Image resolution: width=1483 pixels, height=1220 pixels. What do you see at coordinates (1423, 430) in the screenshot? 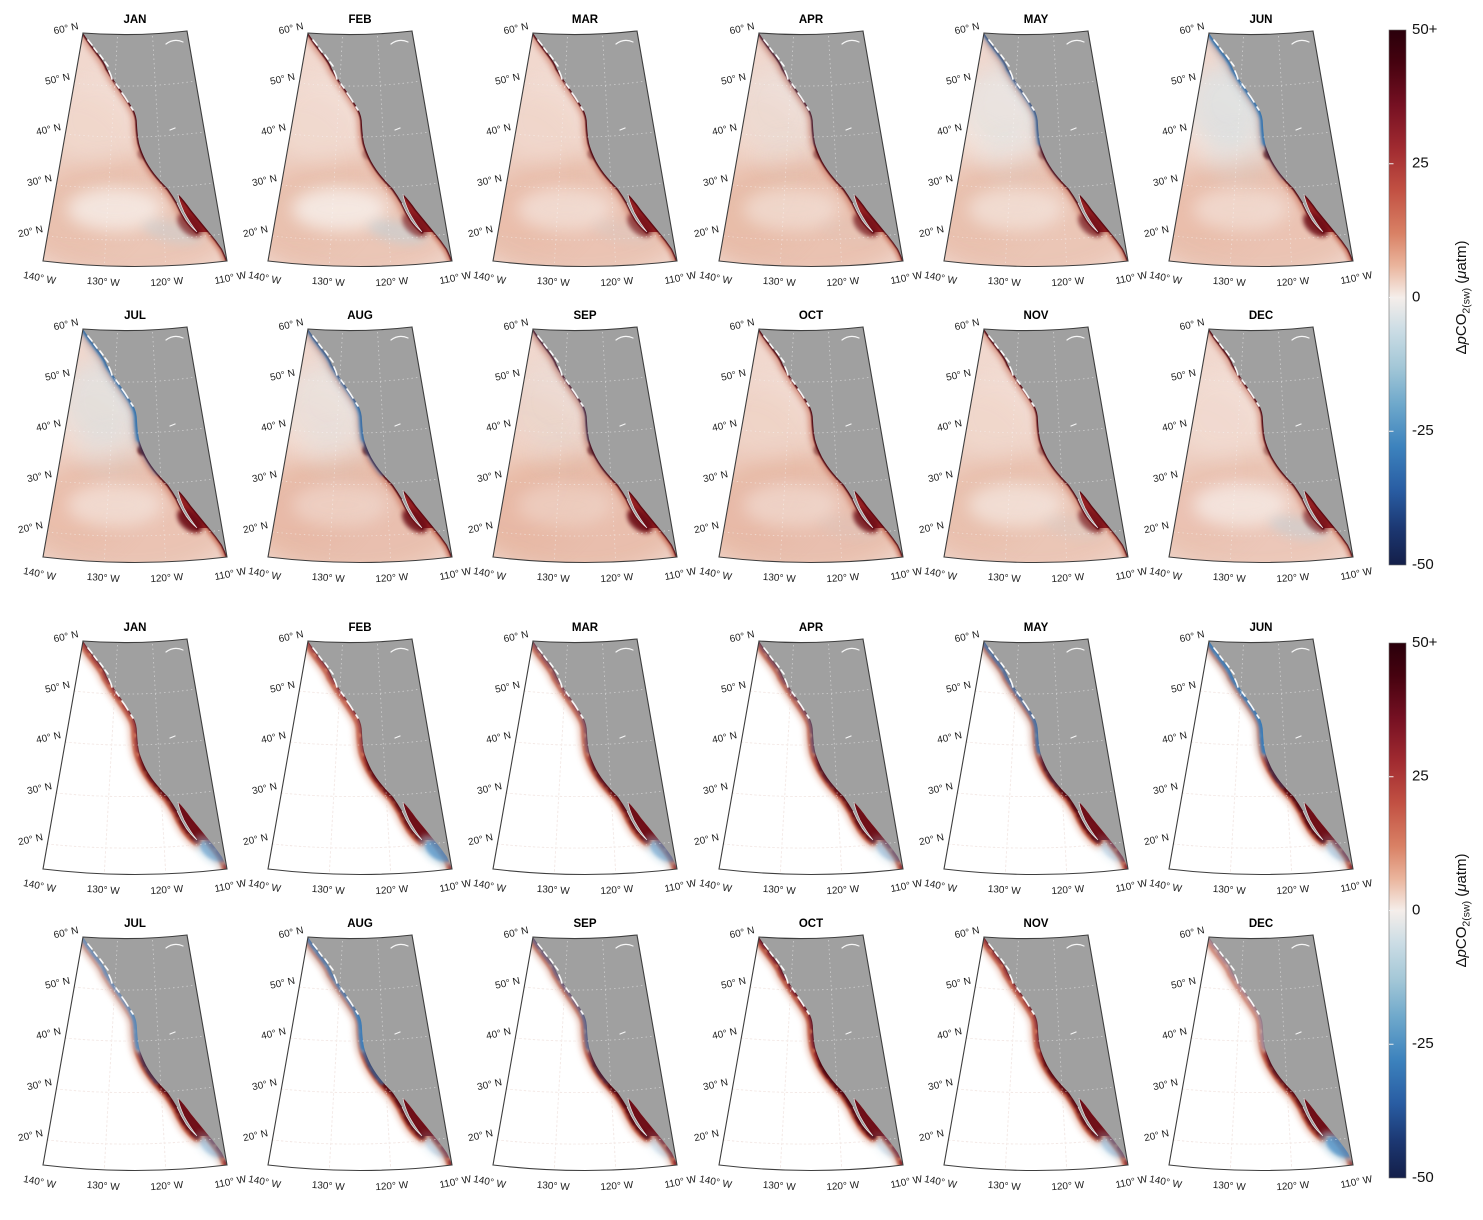
I see `colorbar-tick-label: -25` at bounding box center [1423, 430].